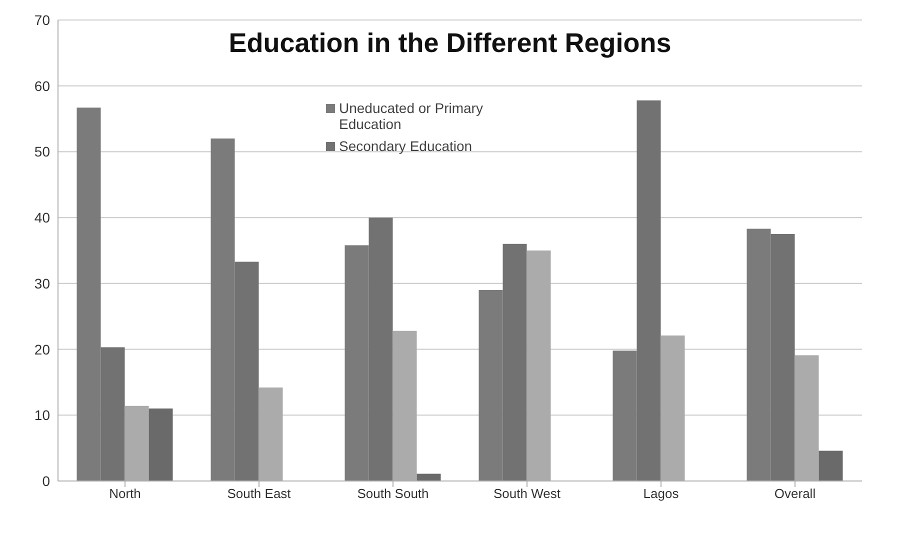 This screenshot has width=900, height=539. Describe the element at coordinates (42, 86) in the screenshot. I see `y-tick-label: 60` at that location.